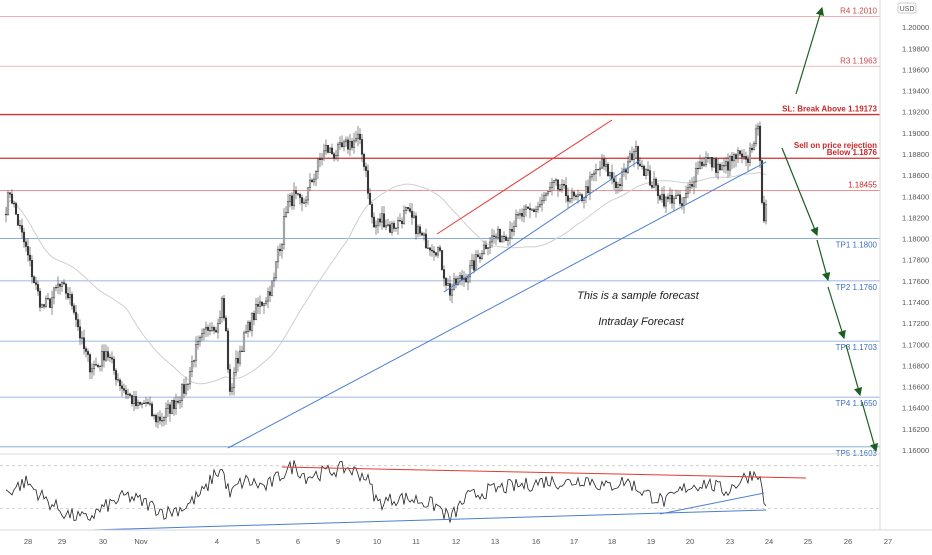  Describe the element at coordinates (829, 109) in the screenshot. I see `level-label-2: SL: Break Above 1.19173` at that location.